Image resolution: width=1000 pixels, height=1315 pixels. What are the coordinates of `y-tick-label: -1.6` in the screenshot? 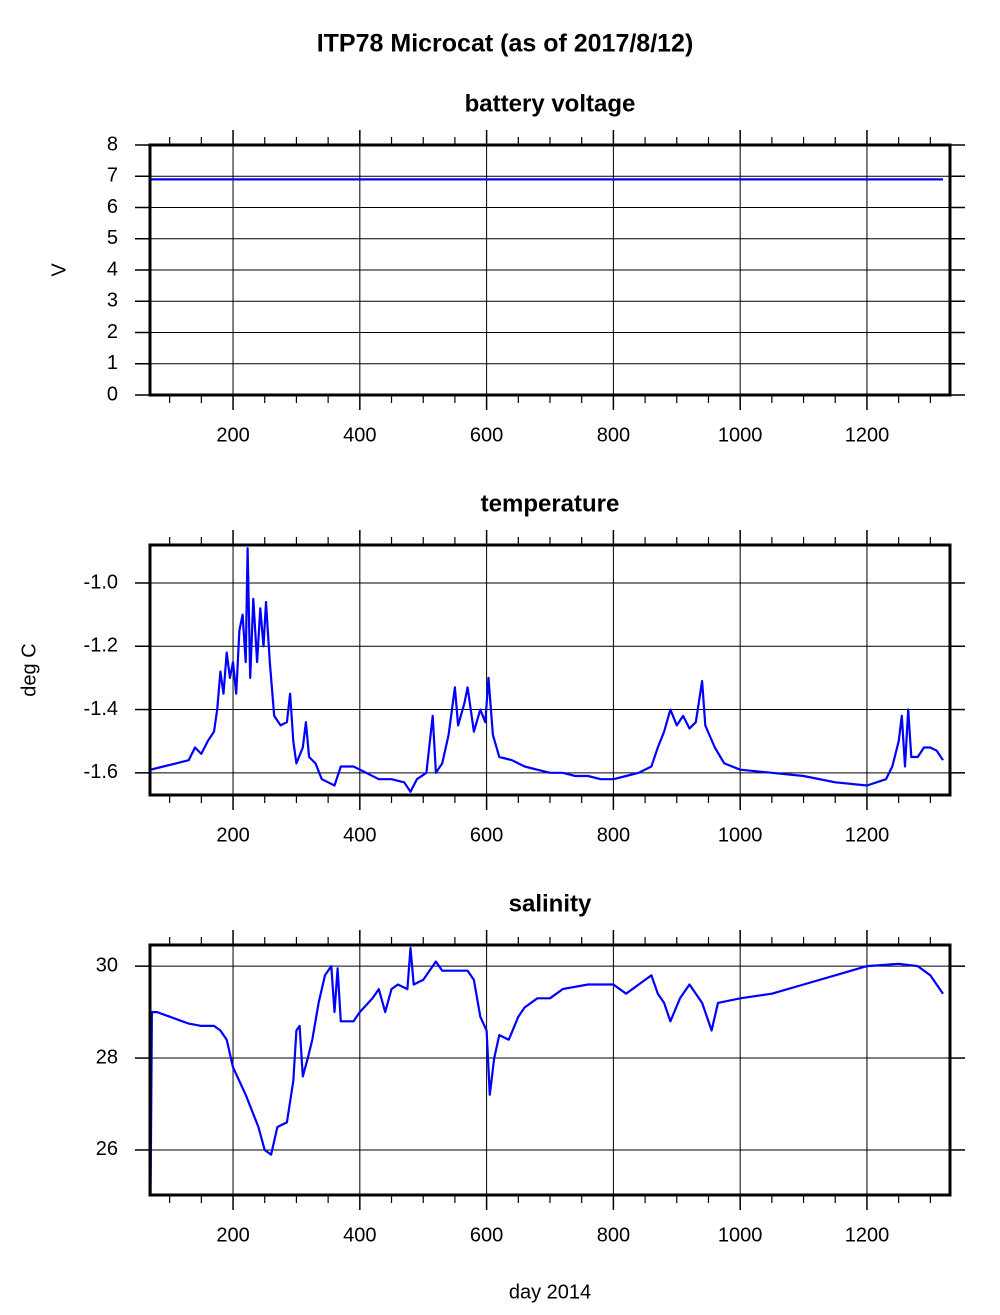 It's located at (101, 772).